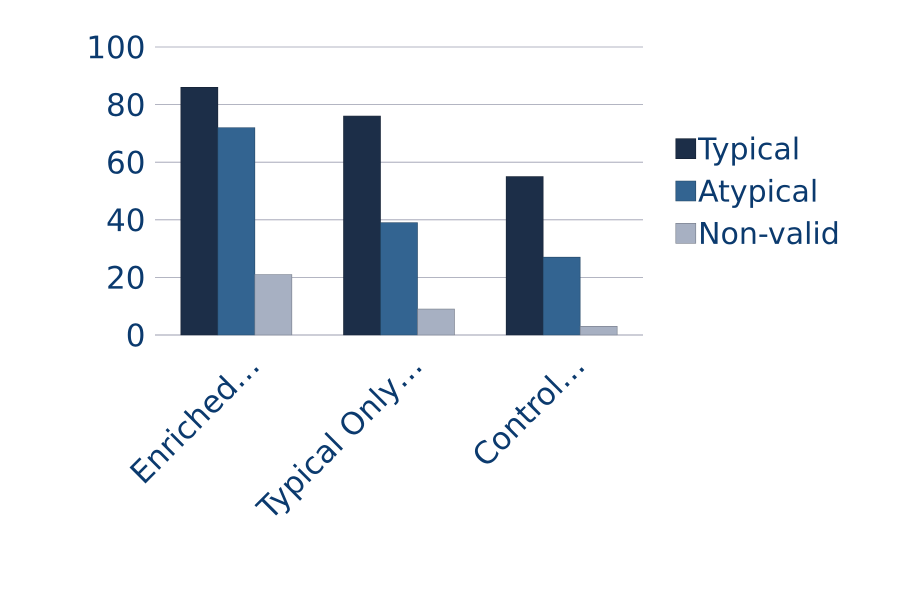 The width and height of the screenshot is (916, 596). What do you see at coordinates (126, 104) in the screenshot?
I see `y-tick-label: 80` at bounding box center [126, 104].